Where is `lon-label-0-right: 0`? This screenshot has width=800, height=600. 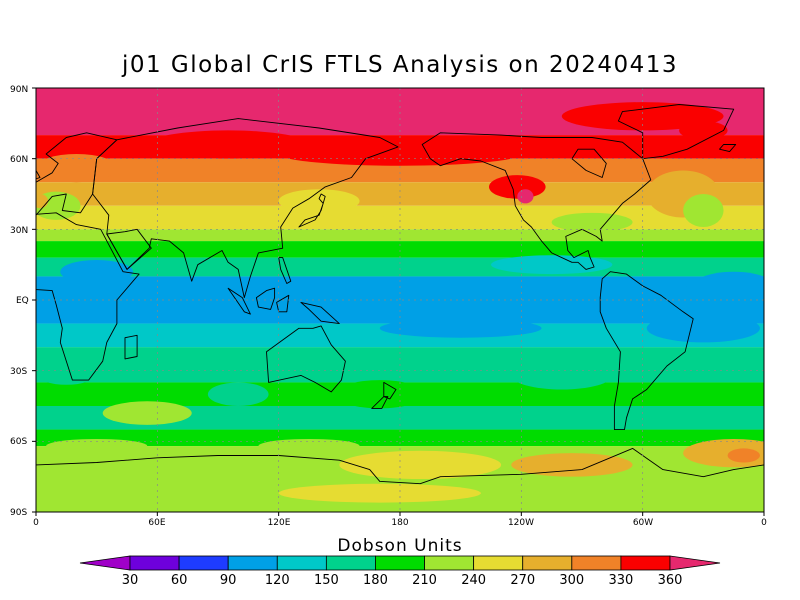
lon-label-0-right: 0 is located at coordinates (764, 523).